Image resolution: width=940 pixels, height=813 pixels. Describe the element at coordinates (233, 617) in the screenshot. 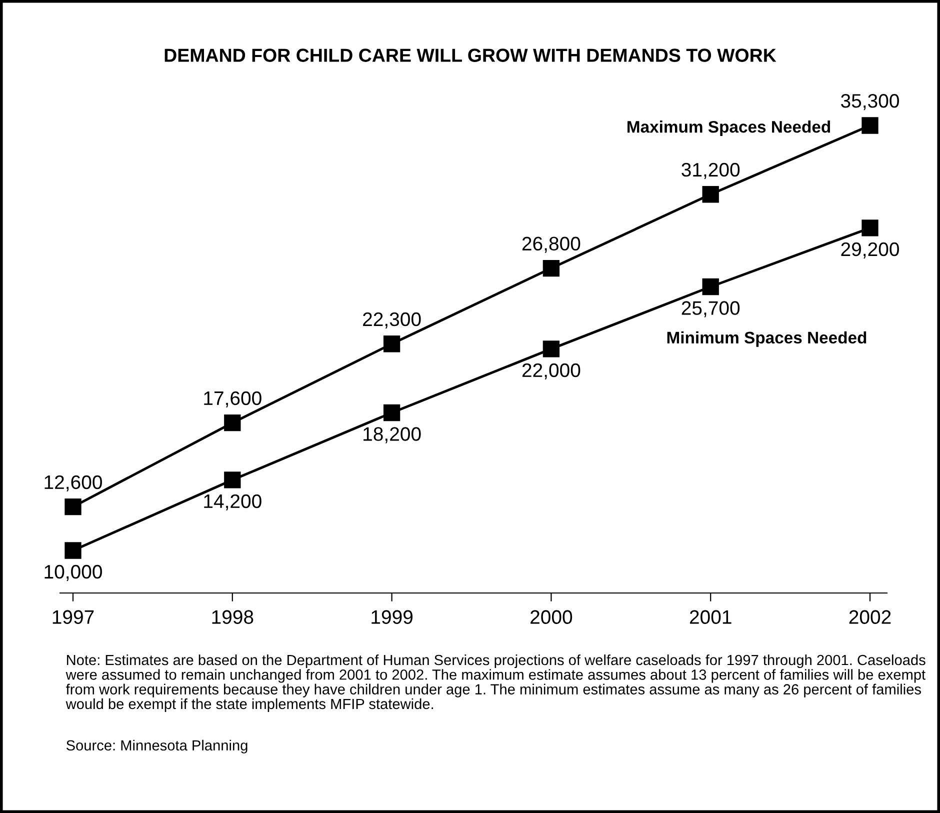

I see `x-tick-label: 1998` at that location.